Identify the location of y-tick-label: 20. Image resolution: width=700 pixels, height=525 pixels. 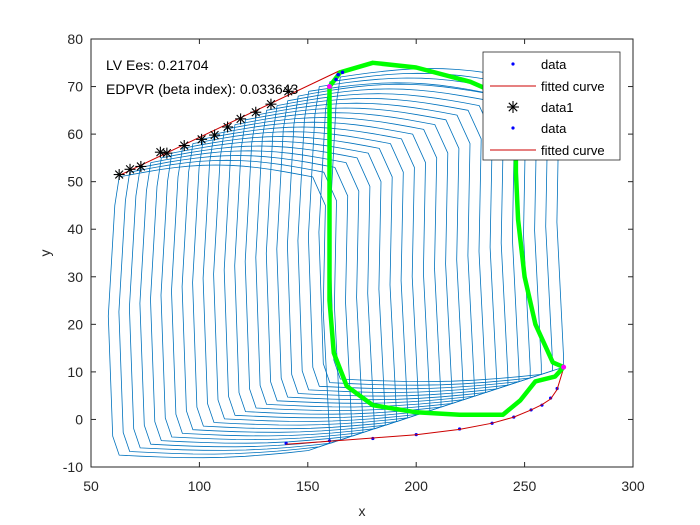
(75, 324).